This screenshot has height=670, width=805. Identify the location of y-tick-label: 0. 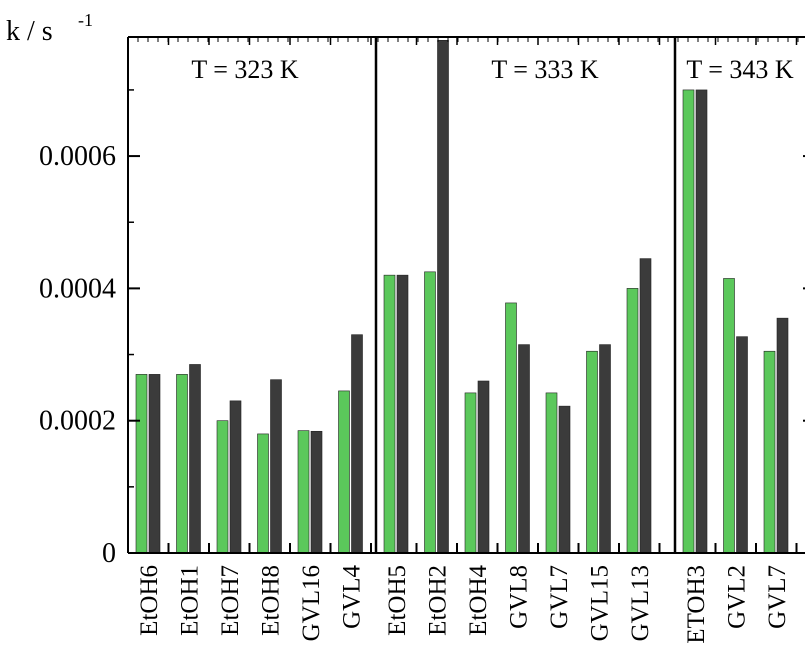
(109, 553).